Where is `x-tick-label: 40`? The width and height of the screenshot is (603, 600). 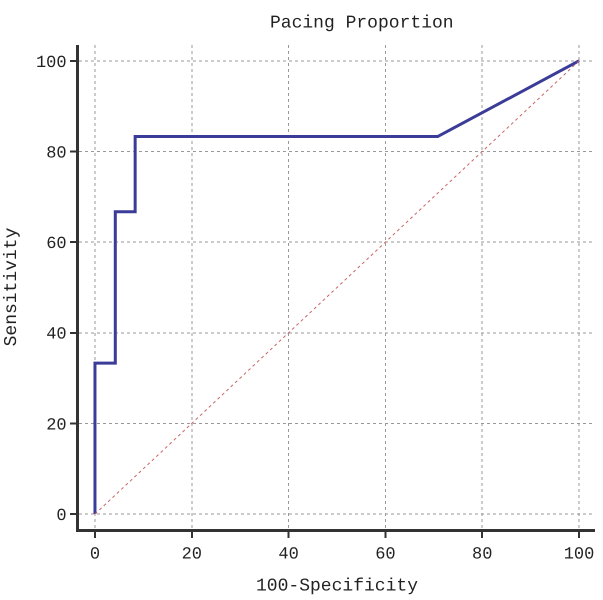
x-tick-label: 40 is located at coordinates (288, 554).